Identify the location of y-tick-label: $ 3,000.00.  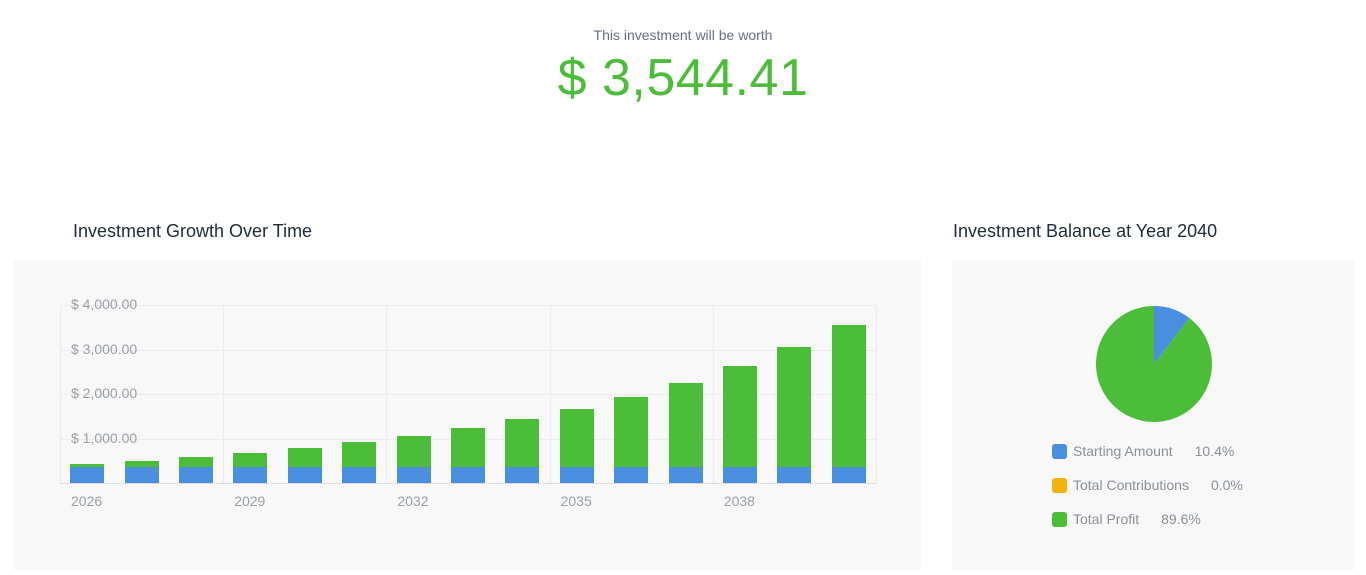
(104, 348).